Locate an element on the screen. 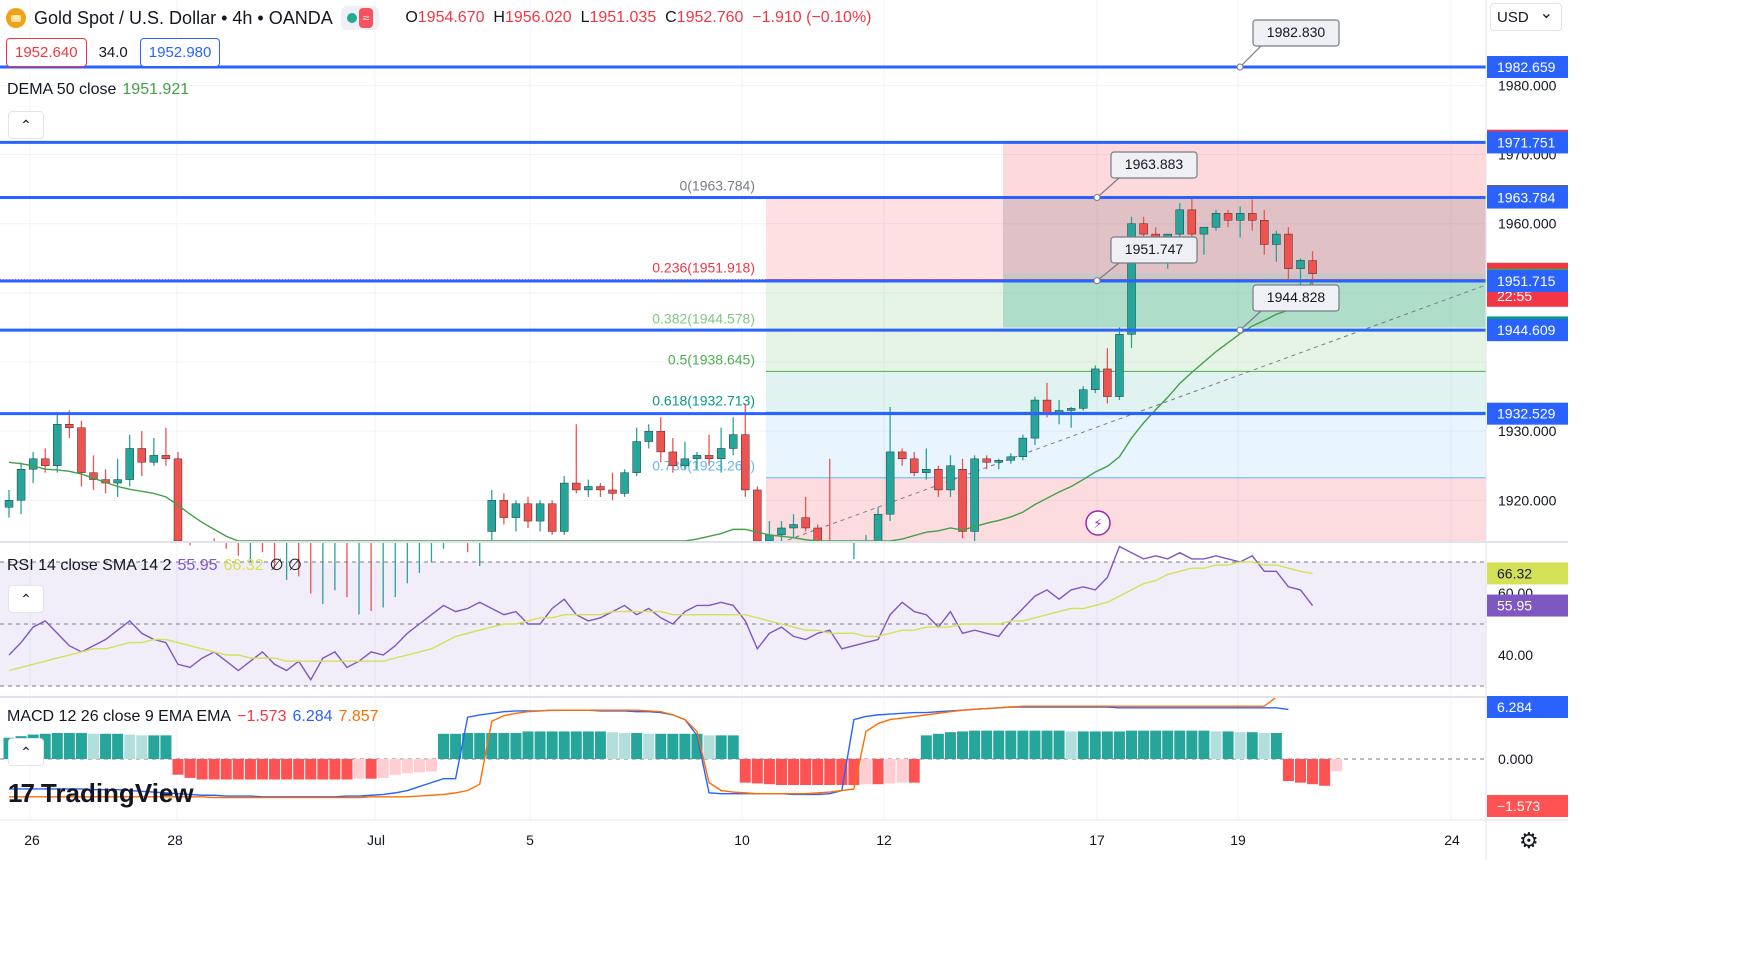 The width and height of the screenshot is (1749, 960). dema-legend: DEMA 50 close 1951.921 is located at coordinates (98, 90).